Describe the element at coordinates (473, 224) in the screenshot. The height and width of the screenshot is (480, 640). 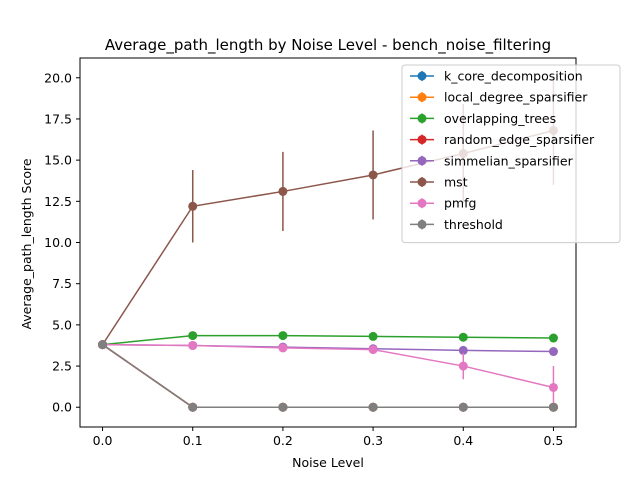
I see `legend-label: threshold` at that location.